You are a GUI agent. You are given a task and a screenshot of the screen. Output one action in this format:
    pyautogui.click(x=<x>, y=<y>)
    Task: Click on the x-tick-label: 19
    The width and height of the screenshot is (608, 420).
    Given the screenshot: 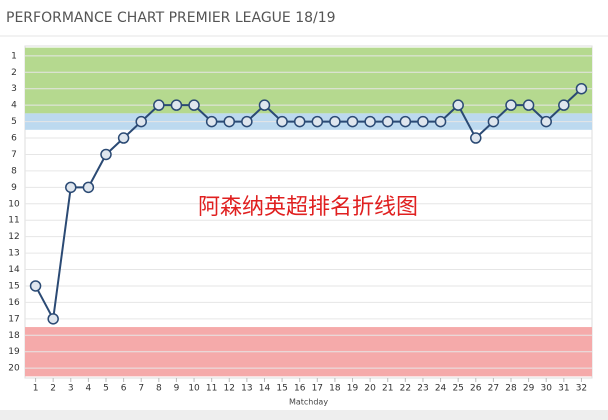 What is the action you would take?
    pyautogui.click(x=353, y=389)
    